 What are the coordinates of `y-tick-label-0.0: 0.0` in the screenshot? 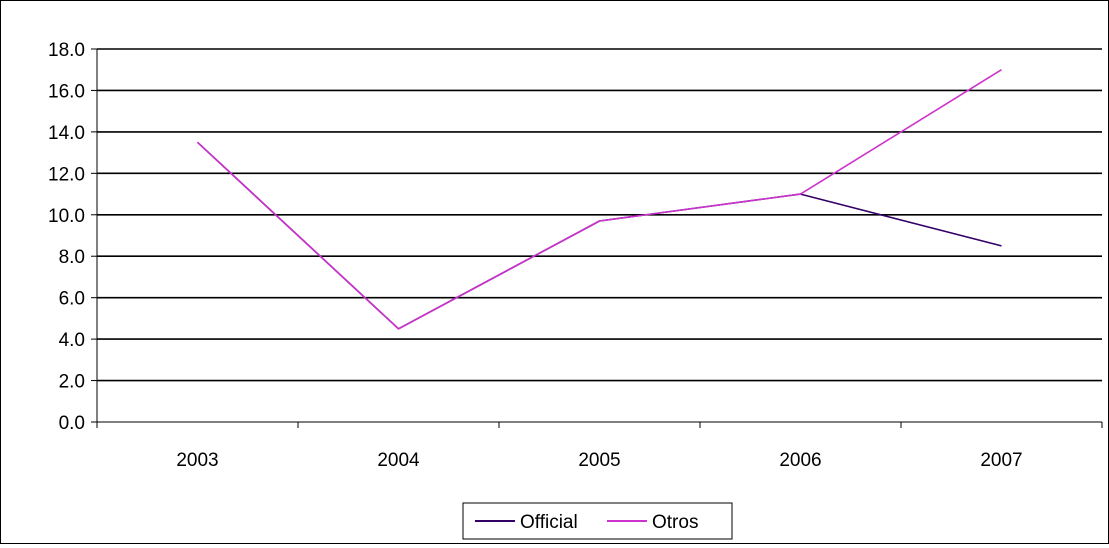 It's located at (72, 423).